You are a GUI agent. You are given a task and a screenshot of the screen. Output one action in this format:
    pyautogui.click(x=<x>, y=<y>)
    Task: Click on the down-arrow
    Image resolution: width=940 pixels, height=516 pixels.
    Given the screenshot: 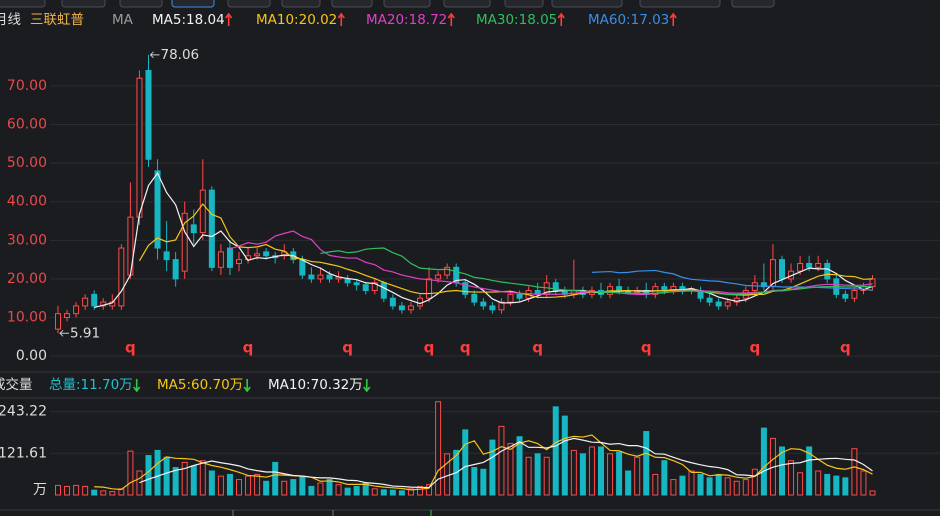 What is the action you would take?
    pyautogui.click(x=367, y=386)
    